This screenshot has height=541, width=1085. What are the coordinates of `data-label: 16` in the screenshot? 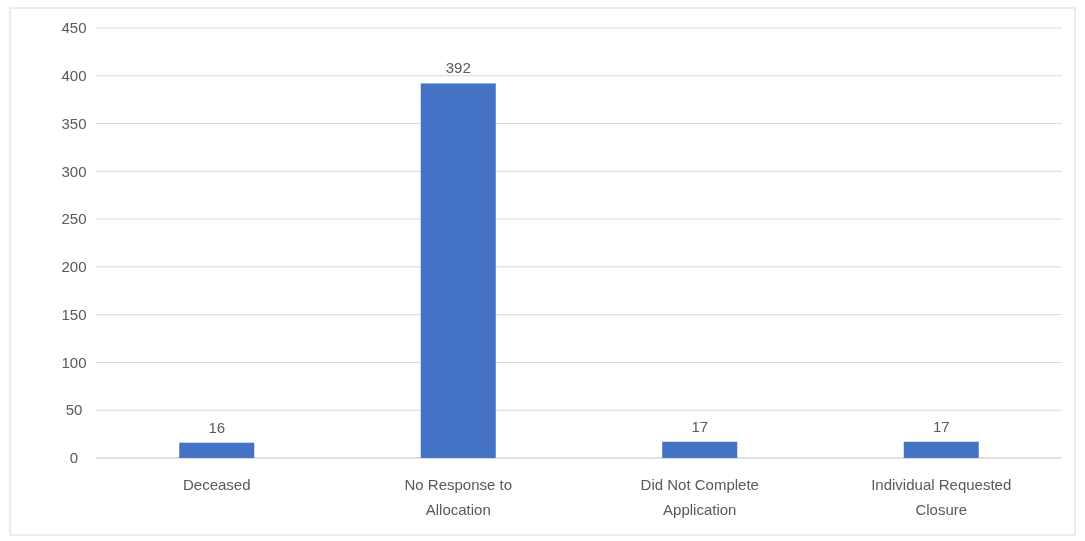 It's located at (217, 427).